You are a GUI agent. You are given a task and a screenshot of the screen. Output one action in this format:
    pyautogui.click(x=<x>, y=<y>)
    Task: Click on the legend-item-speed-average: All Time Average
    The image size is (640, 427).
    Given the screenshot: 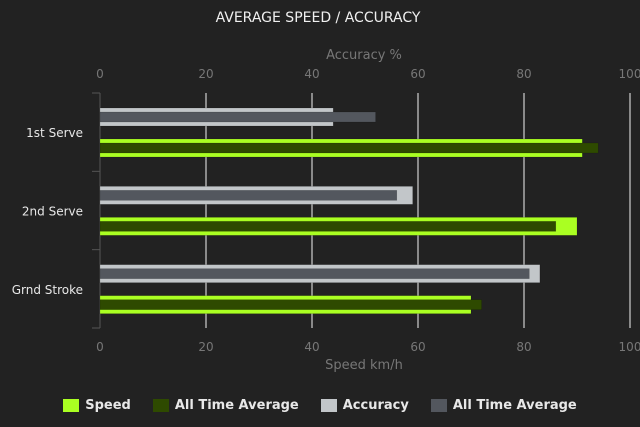 What is the action you would take?
    pyautogui.click(x=225, y=405)
    